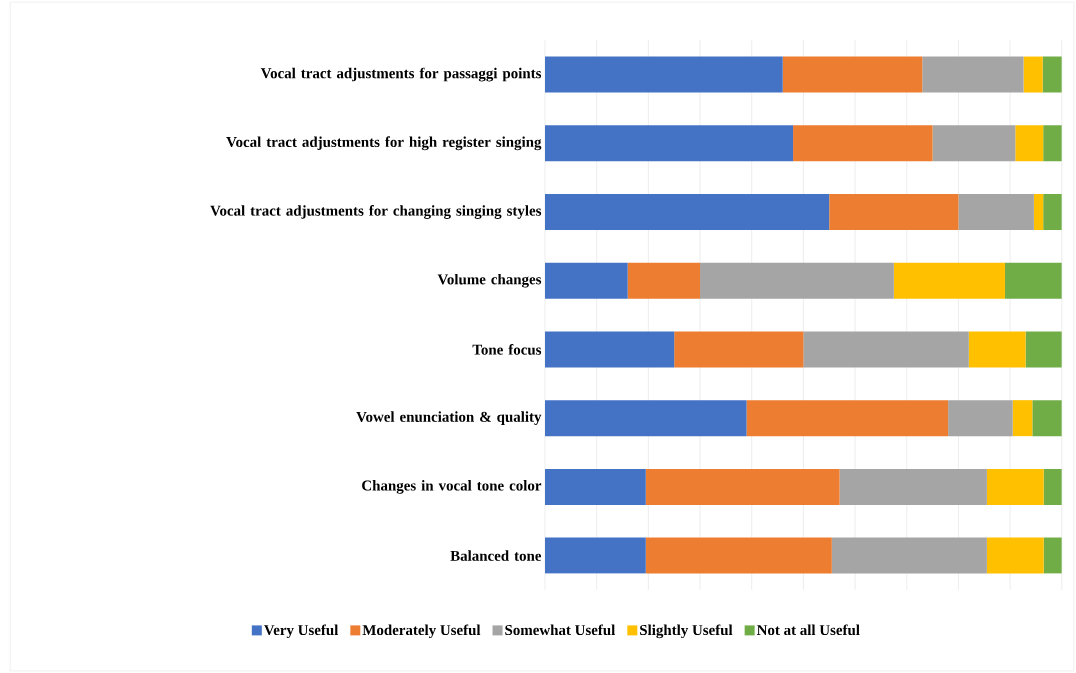  What do you see at coordinates (489, 280) in the screenshot?
I see `y-tick-label: Volume changes` at bounding box center [489, 280].